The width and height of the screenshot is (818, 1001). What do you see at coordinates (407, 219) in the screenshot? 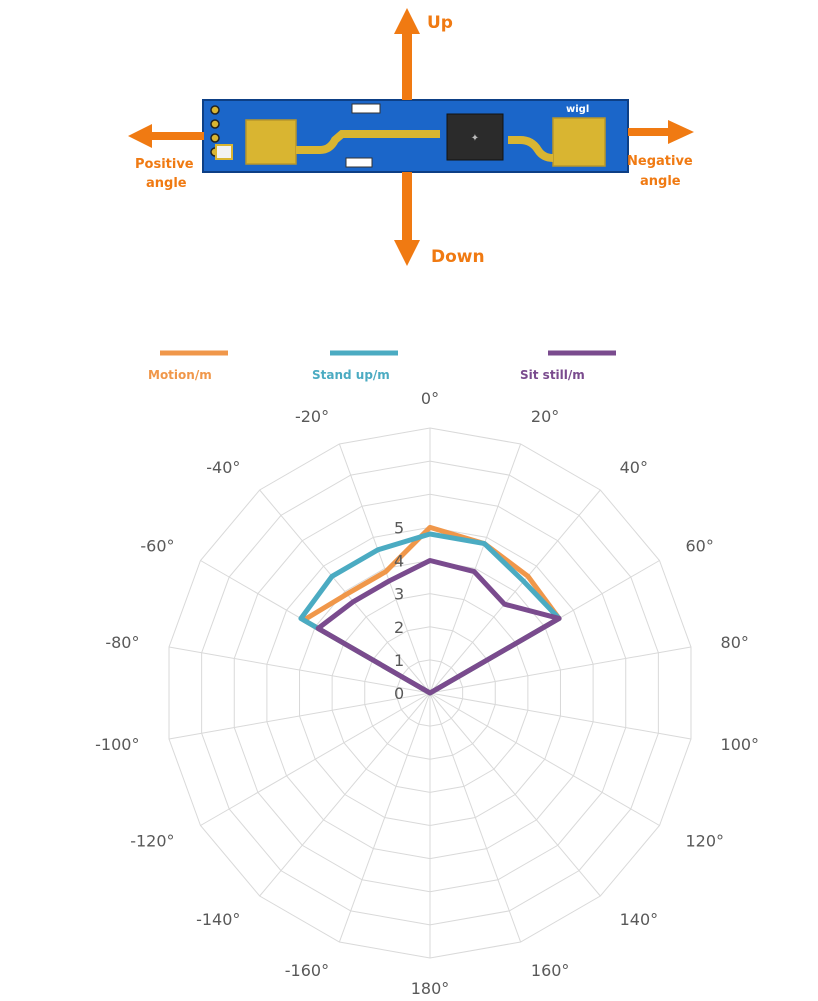
I see `arrow-down` at bounding box center [407, 219].